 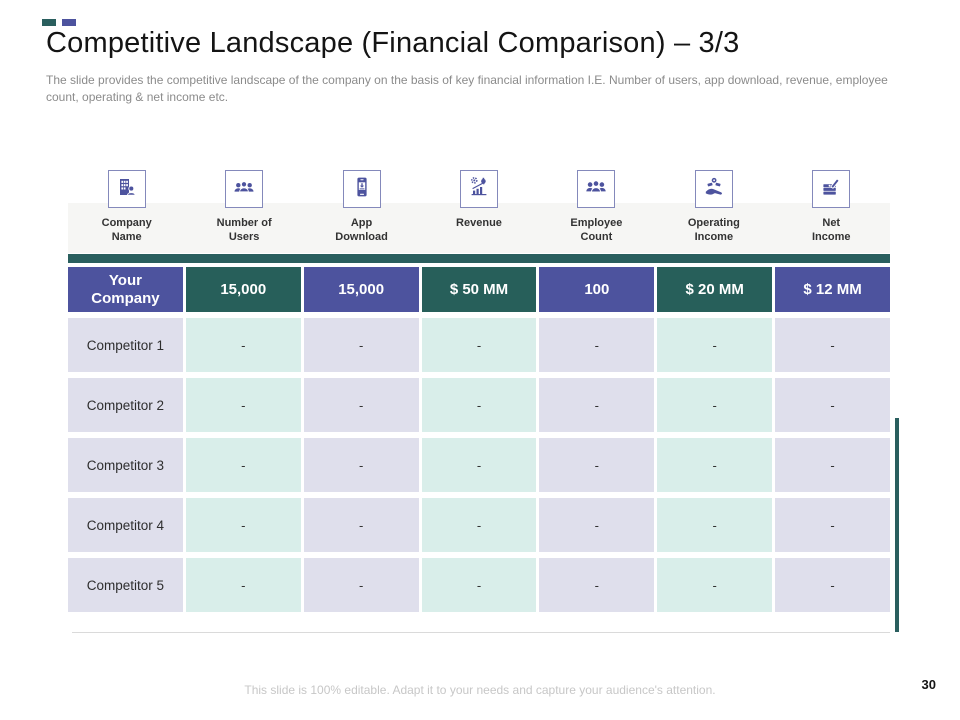 I want to click on bottom-divider-line, so click(x=481, y=632).